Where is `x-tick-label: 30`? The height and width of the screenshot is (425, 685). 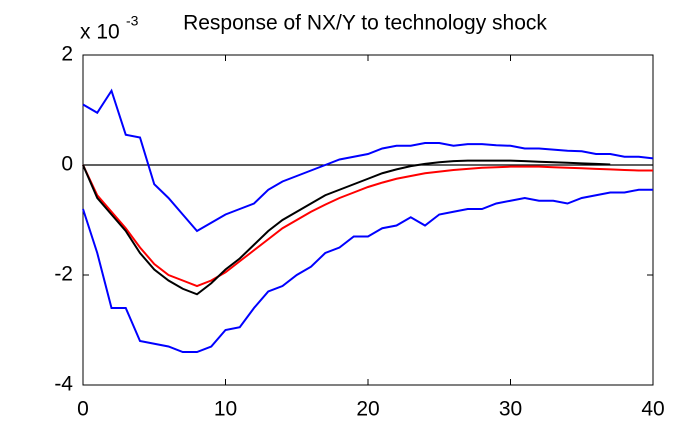 x-tick-label: 30 is located at coordinates (510, 409).